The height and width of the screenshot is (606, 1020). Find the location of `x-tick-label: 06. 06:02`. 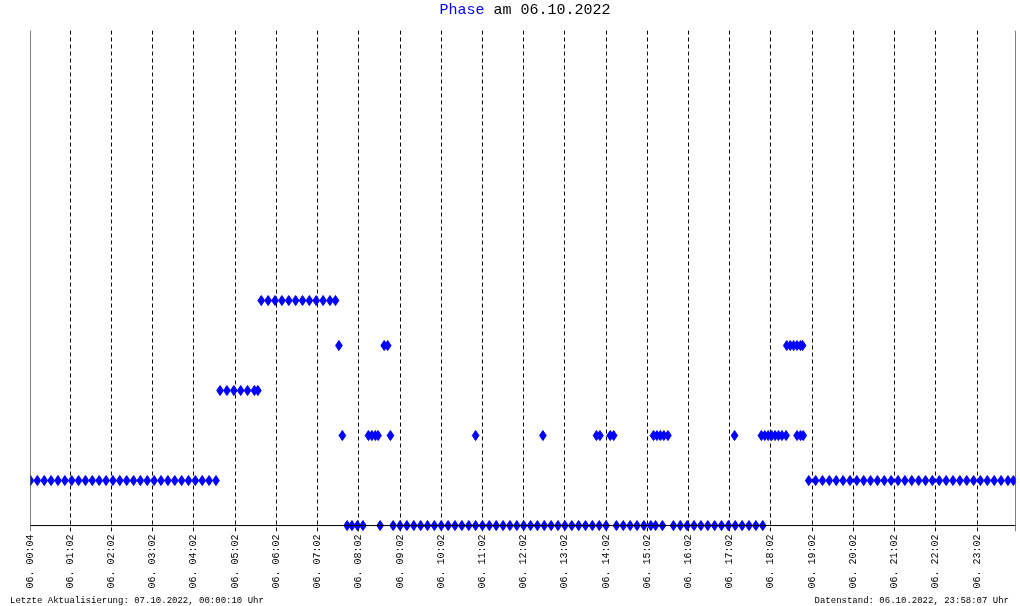

x-tick-label: 06. 06:02 is located at coordinates (276, 561).